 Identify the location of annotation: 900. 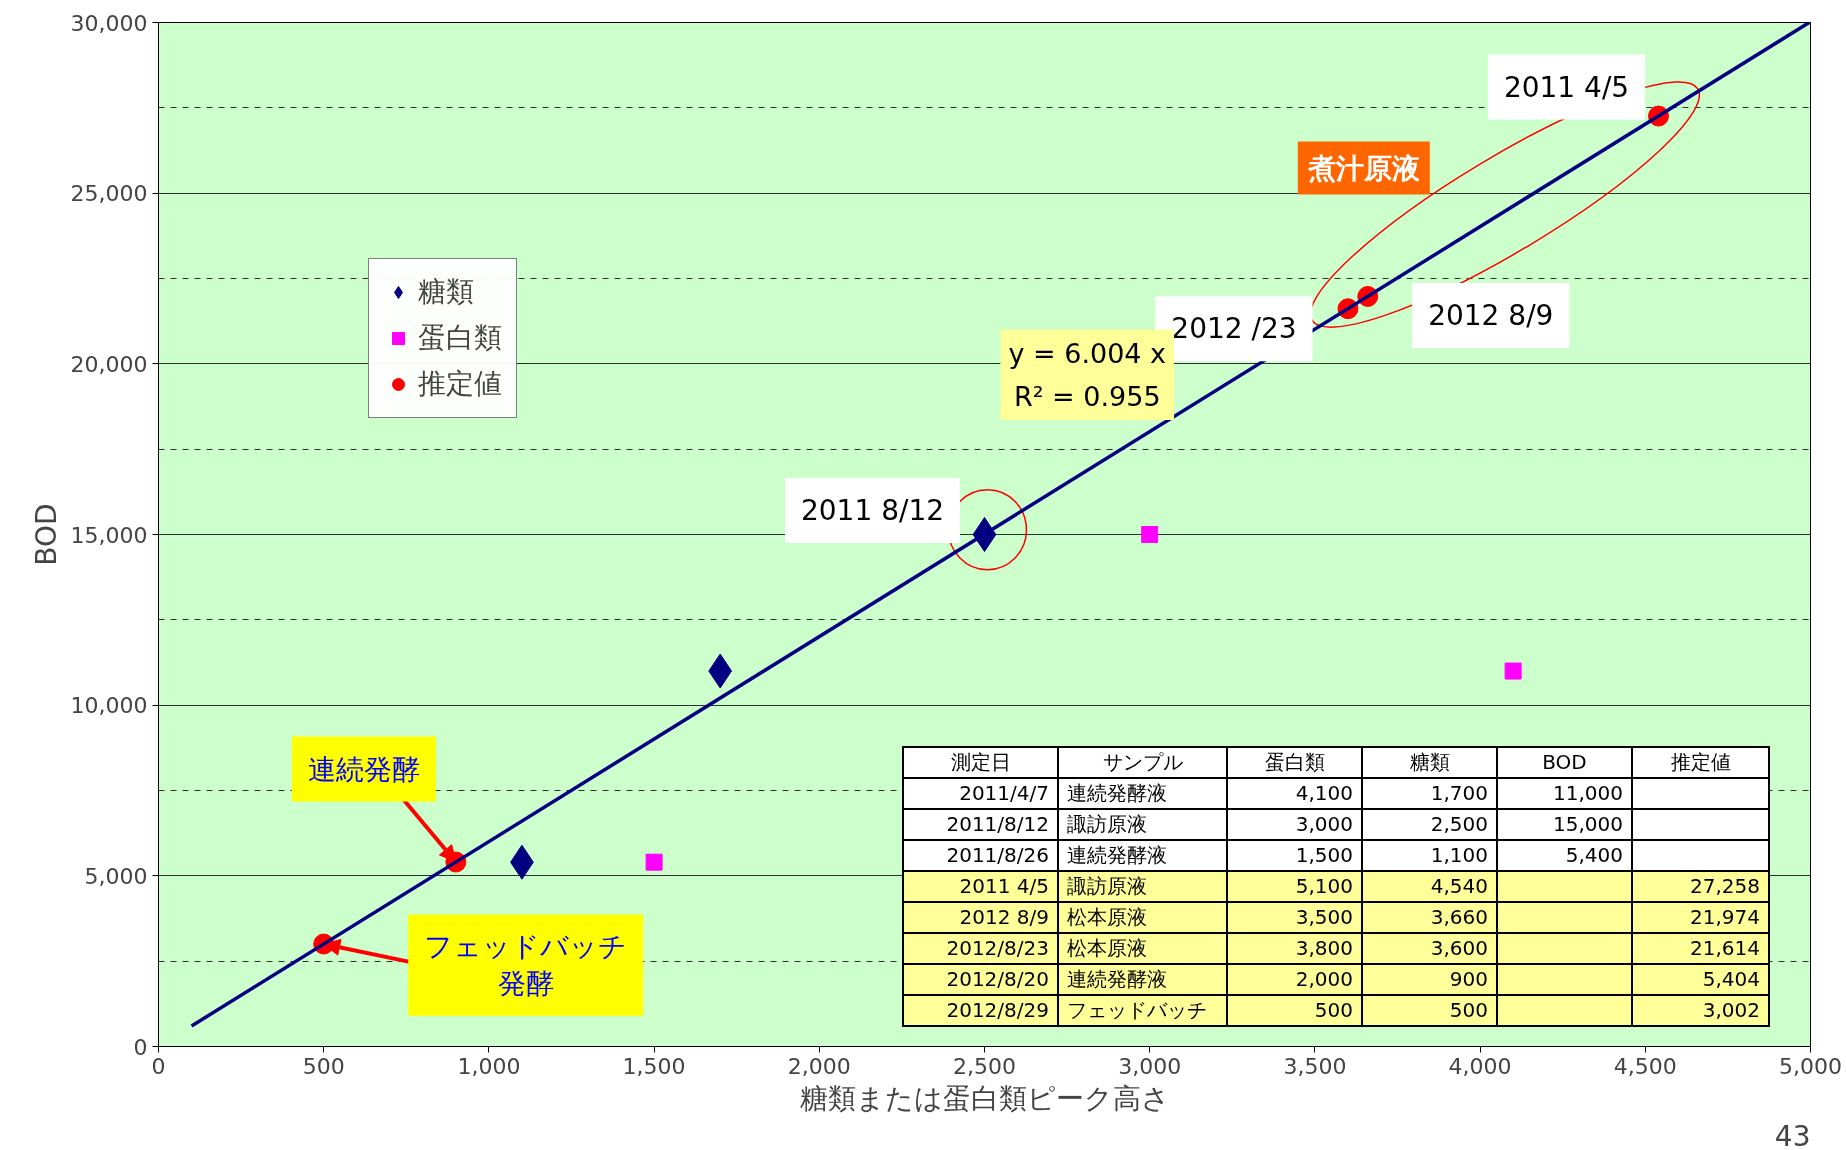
(1429, 979).